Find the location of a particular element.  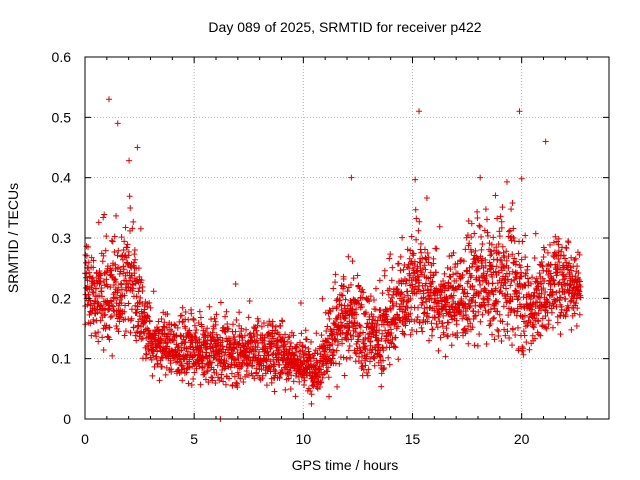

y-tick-label: 0.2 is located at coordinates (62, 298).